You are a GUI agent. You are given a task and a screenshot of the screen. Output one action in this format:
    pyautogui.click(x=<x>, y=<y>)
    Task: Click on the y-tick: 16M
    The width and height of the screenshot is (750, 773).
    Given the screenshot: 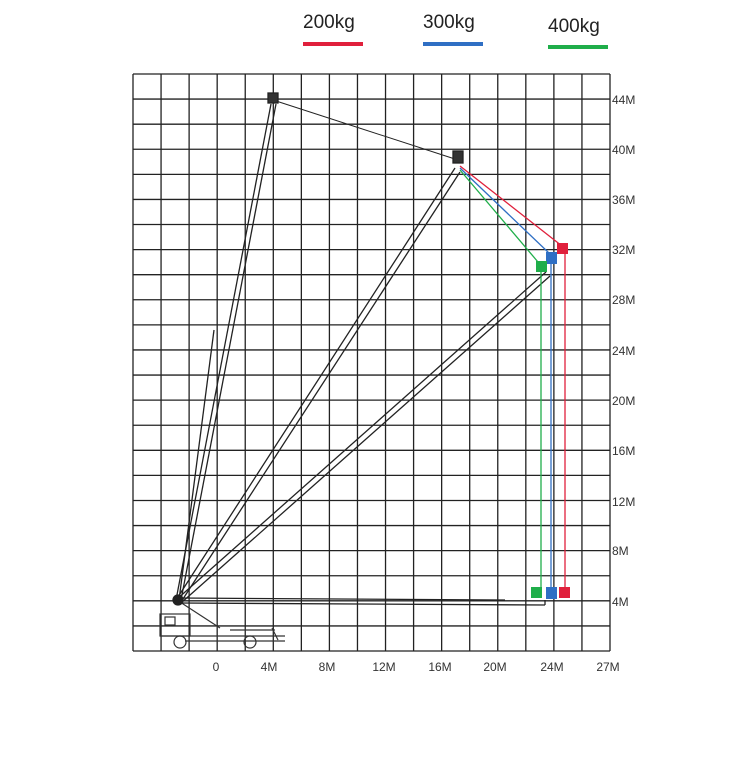 What is the action you would take?
    pyautogui.click(x=624, y=451)
    